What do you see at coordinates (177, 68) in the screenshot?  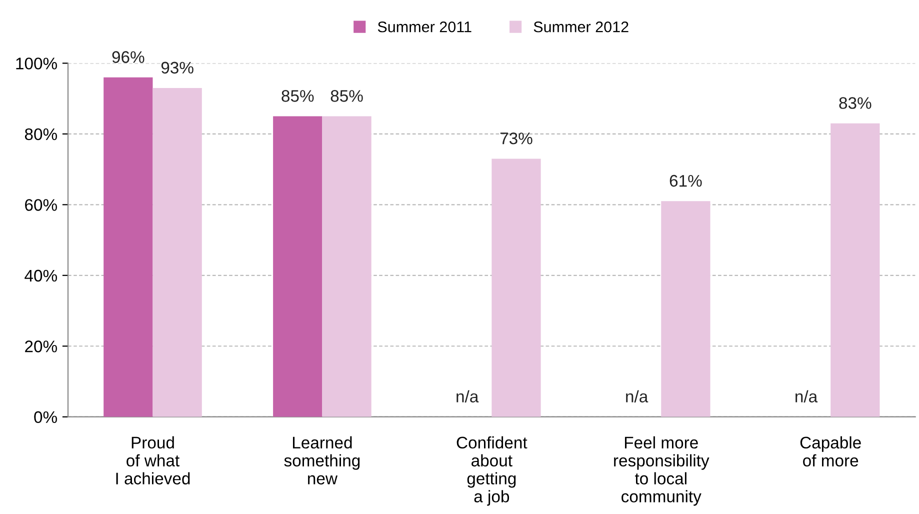 I see `data-label: 93%` at bounding box center [177, 68].